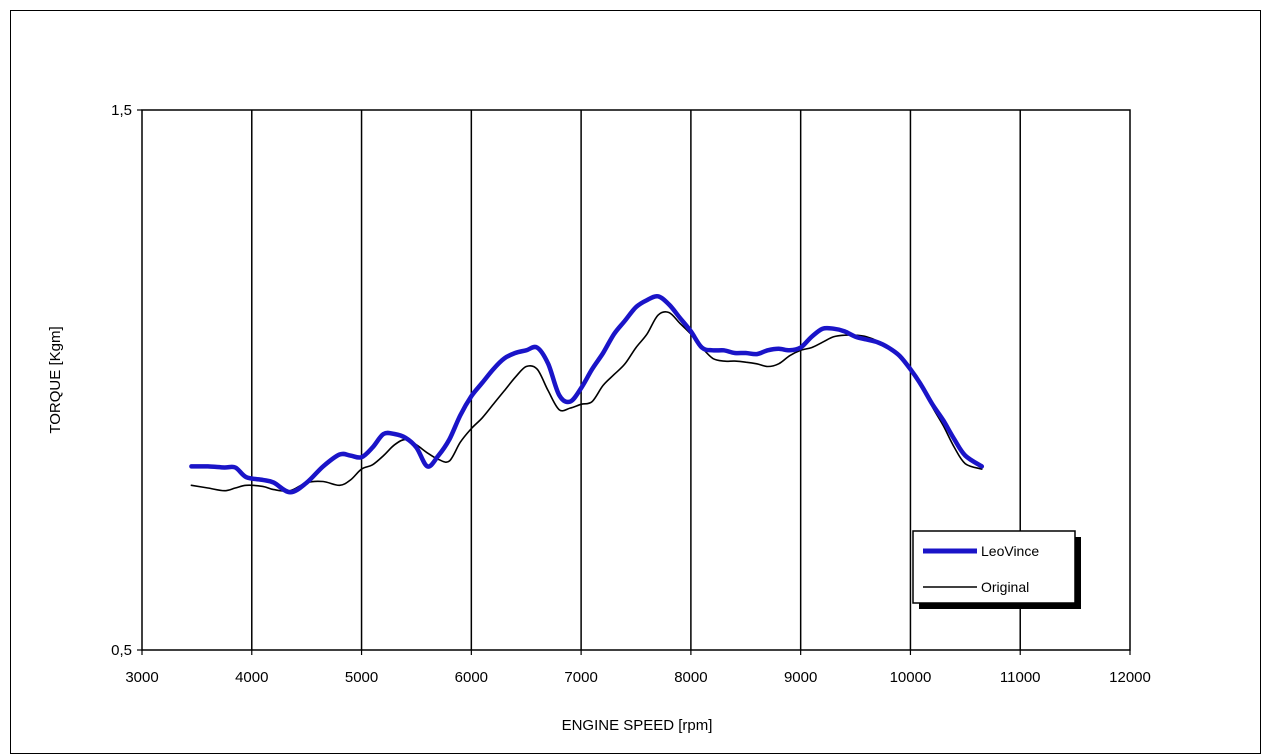 The height and width of the screenshot is (756, 1273). I want to click on x-tick-label: 11000, so click(1020, 677).